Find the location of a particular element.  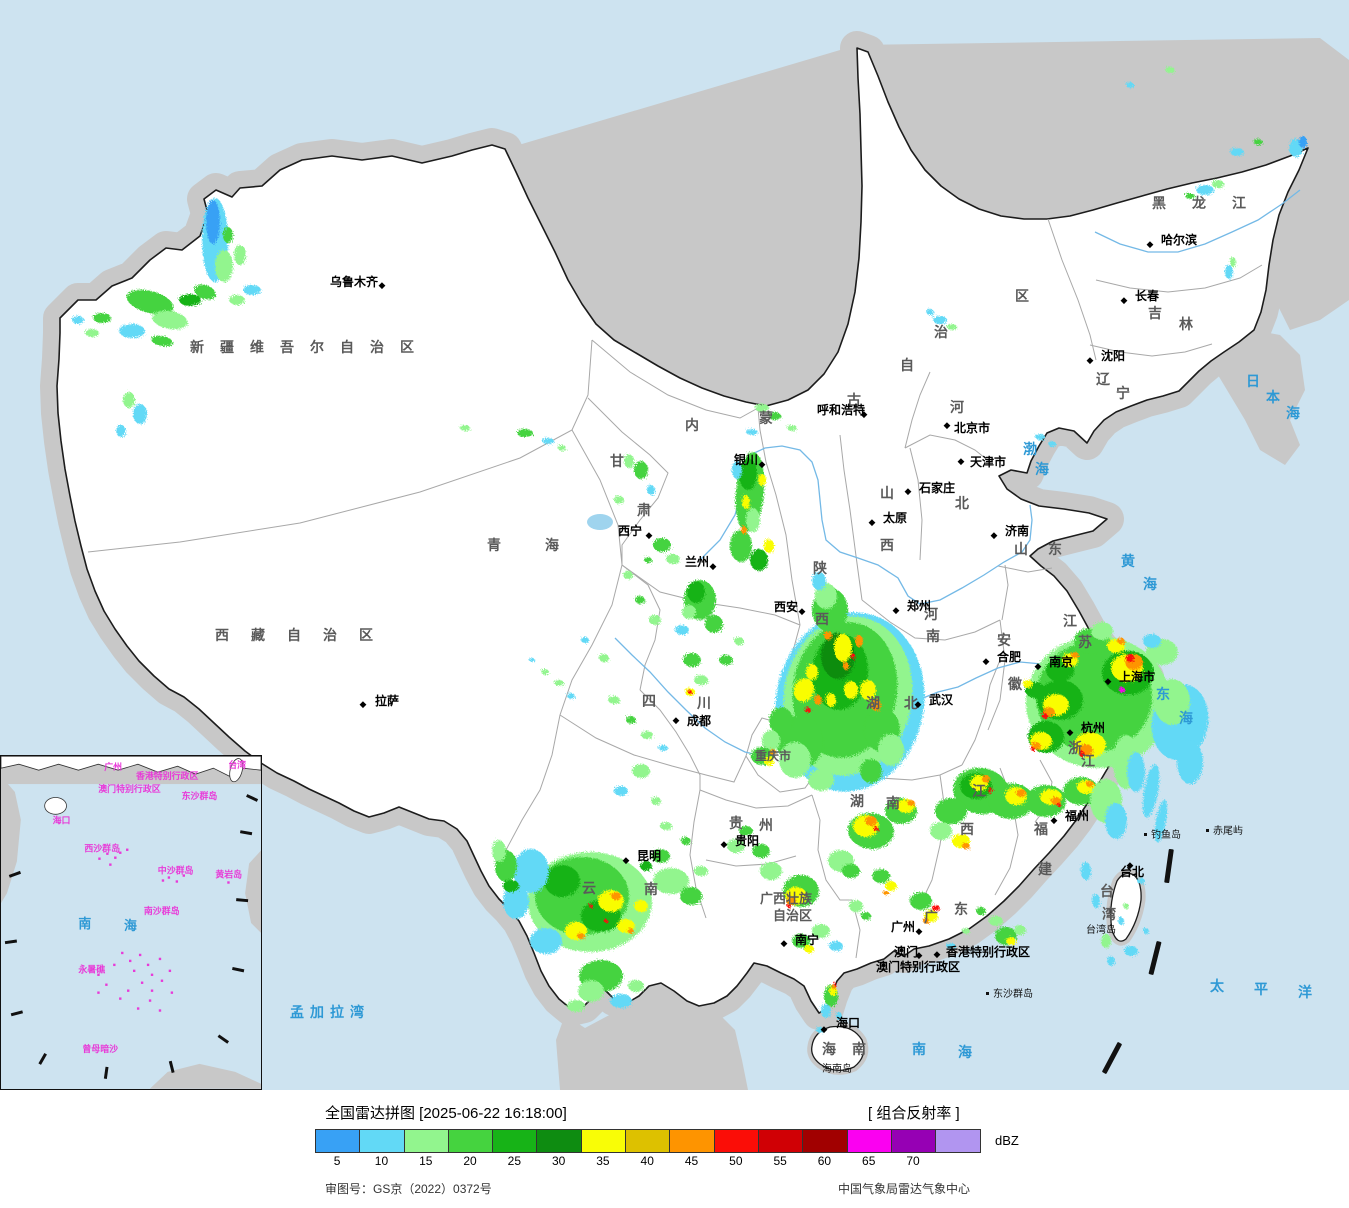

city-label: 昆明 is located at coordinates (649, 856).